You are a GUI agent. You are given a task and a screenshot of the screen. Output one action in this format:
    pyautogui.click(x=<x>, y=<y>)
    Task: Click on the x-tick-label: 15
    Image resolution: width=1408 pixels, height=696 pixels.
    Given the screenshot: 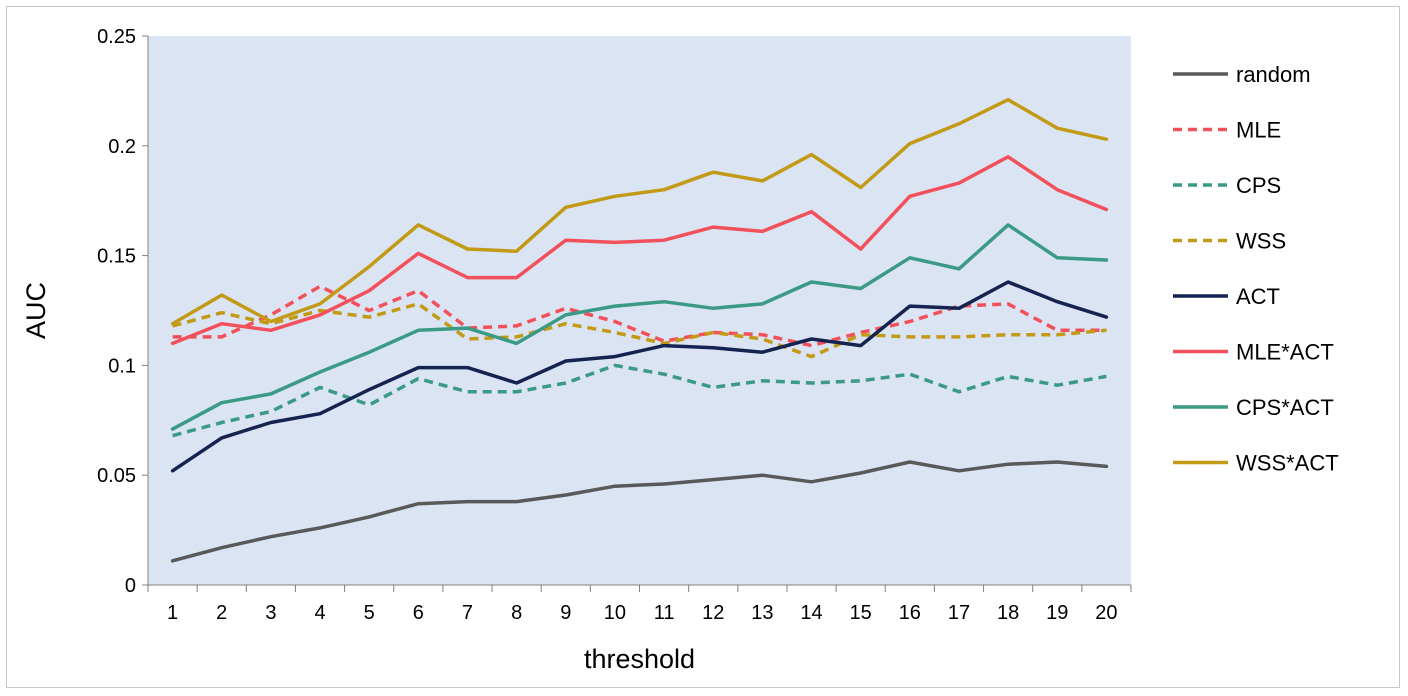 What is the action you would take?
    pyautogui.click(x=861, y=613)
    